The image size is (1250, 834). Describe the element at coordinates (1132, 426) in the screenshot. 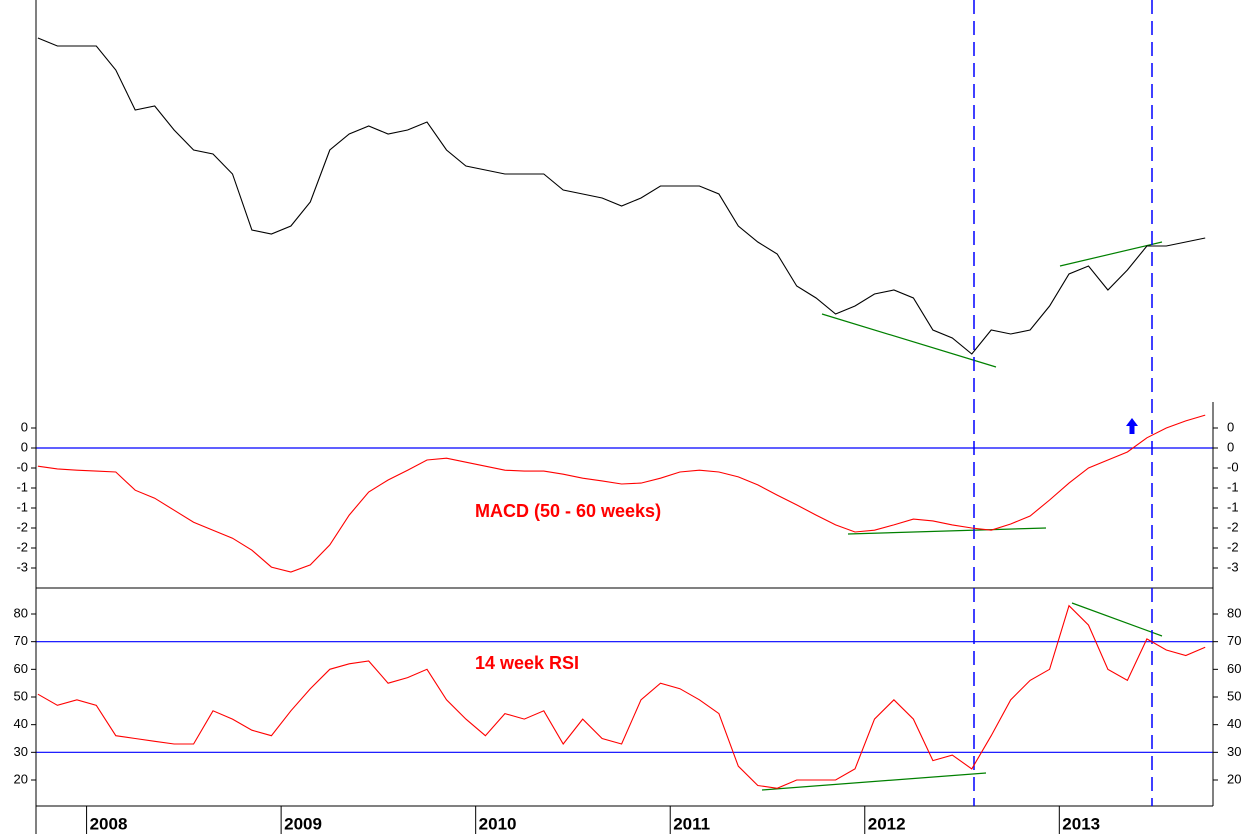

I see `arrow` at that location.